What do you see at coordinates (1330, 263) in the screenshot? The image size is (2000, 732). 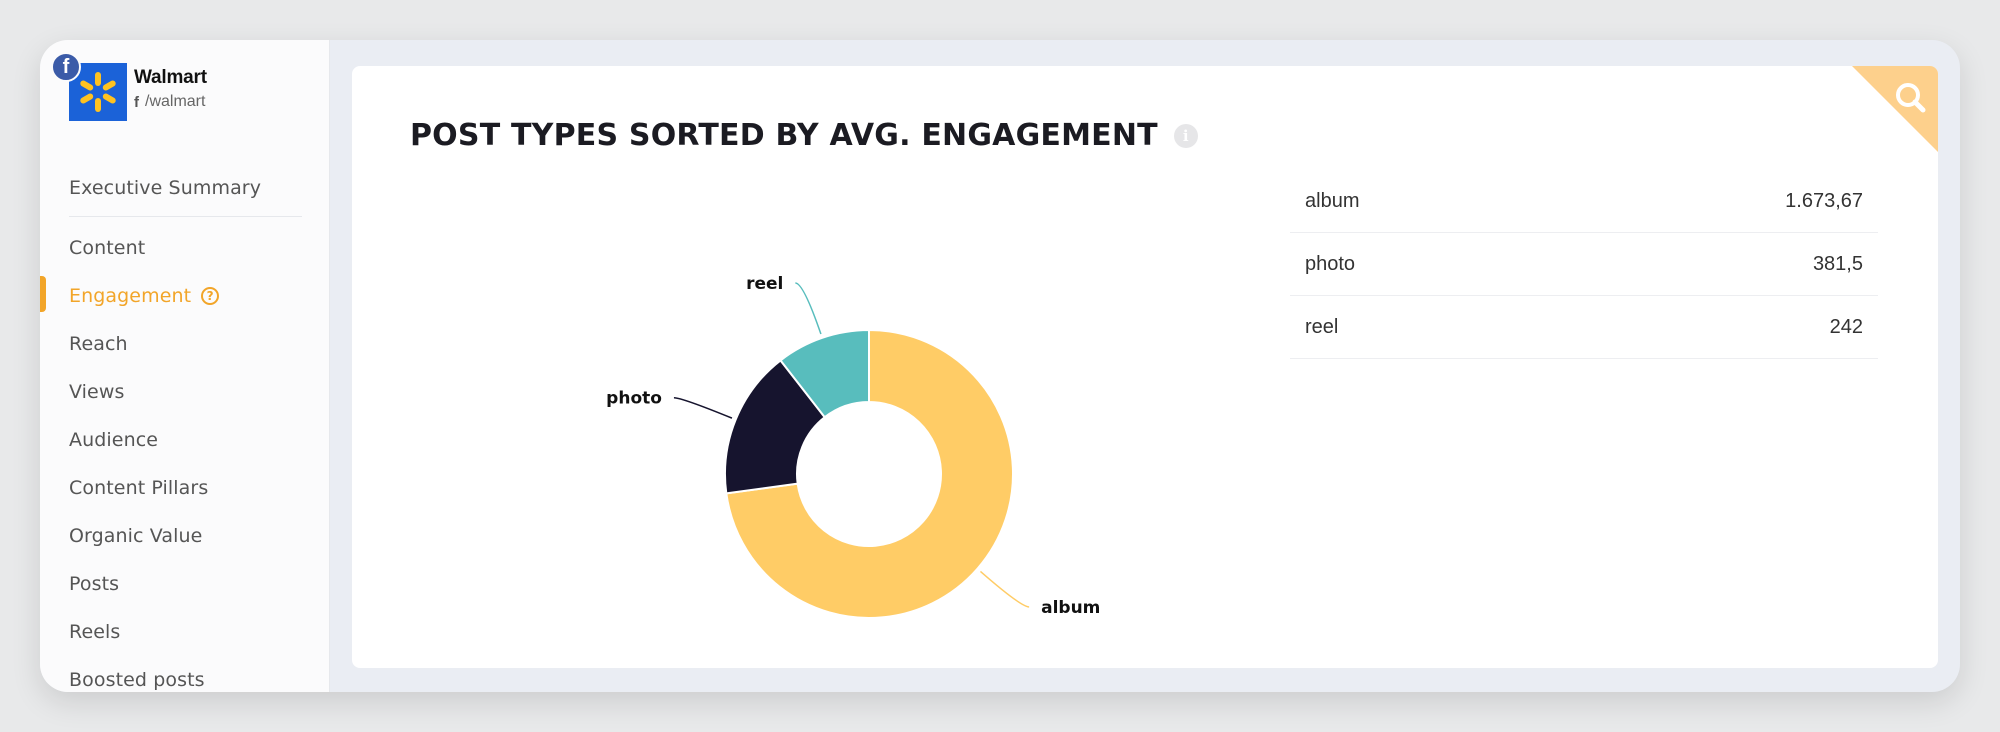 I see `post-type-label: photo` at bounding box center [1330, 263].